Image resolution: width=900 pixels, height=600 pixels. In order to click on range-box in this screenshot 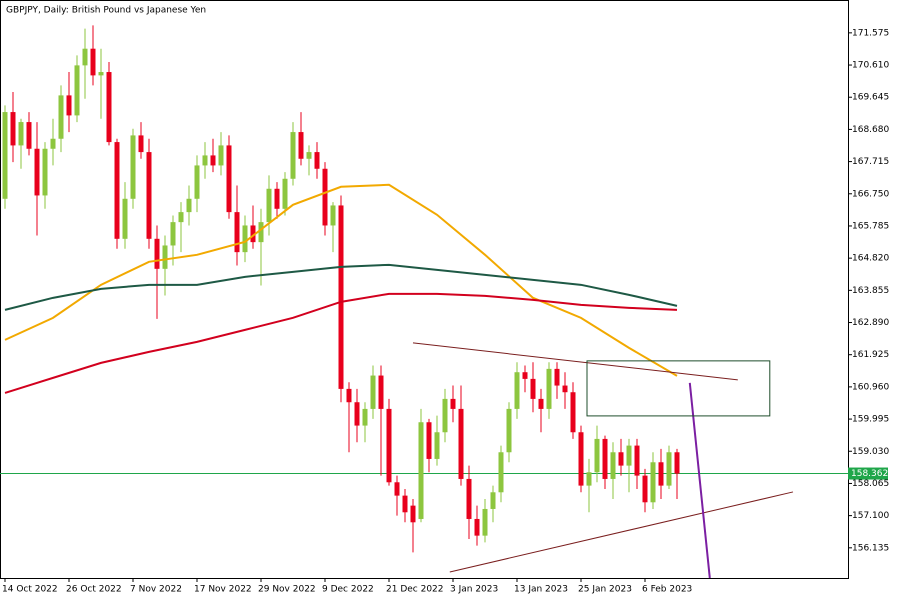, I will do `click(678, 388)`.